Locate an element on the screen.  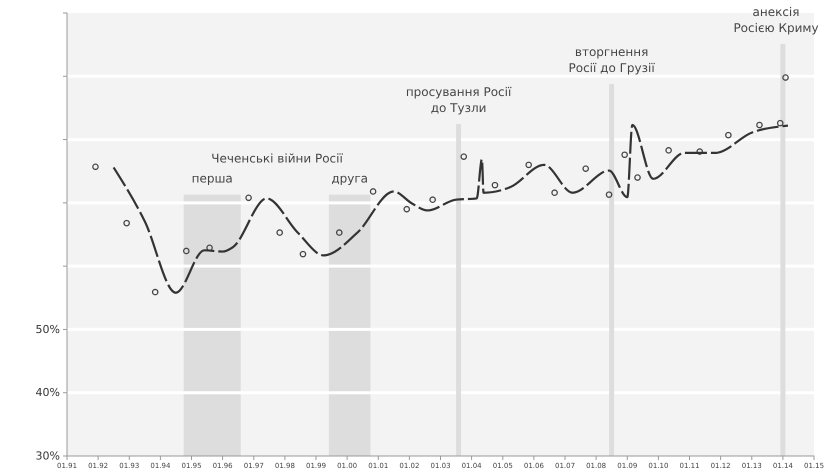
ref-line-label: вторгнення Росії до Грузії is located at coordinates (612, 60).